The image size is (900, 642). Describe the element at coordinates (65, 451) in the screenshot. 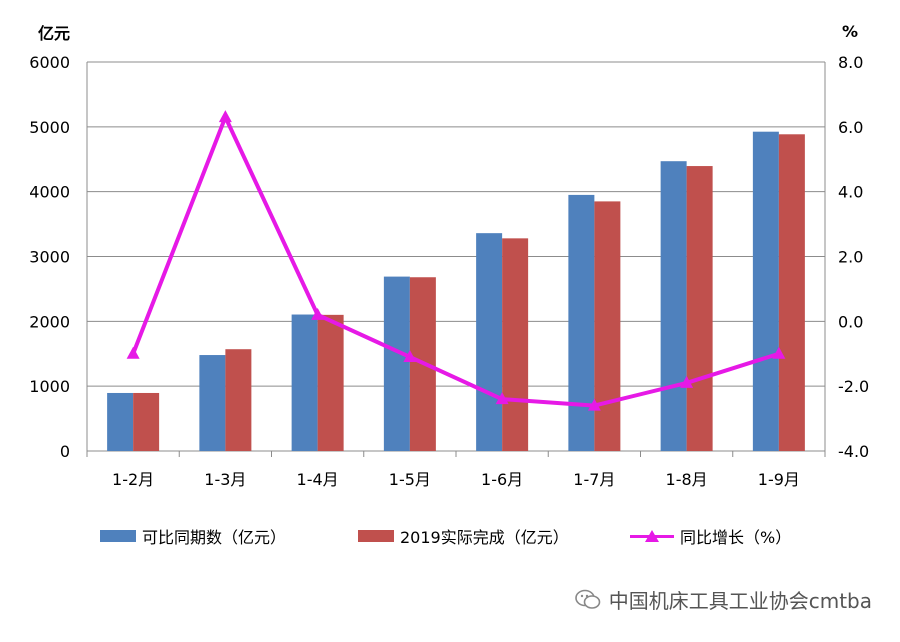

I see `y-left-tick-label: 0` at that location.